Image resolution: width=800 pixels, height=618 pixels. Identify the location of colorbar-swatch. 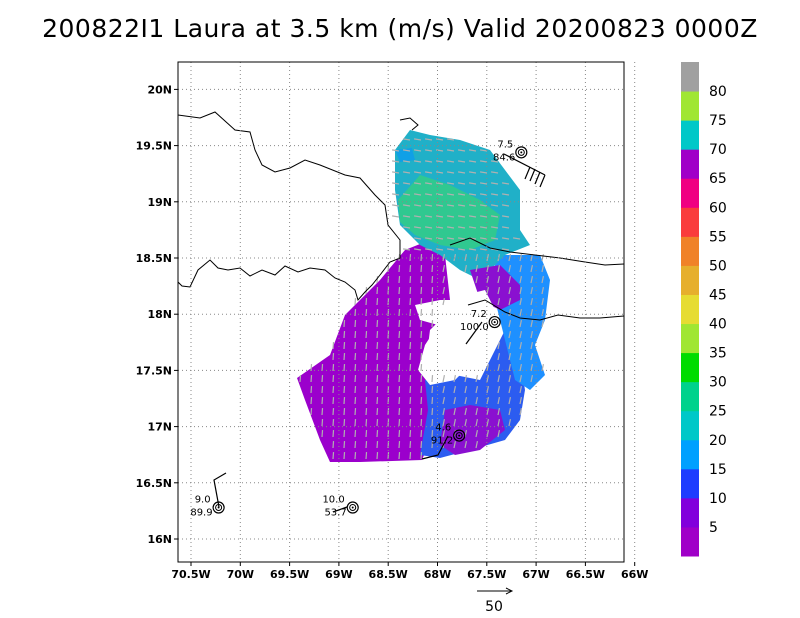
(690, 164).